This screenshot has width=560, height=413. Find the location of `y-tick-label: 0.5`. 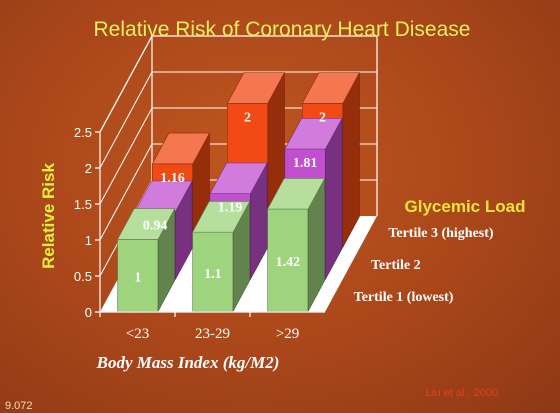

y-tick-label: 0.5 is located at coordinates (83, 276).